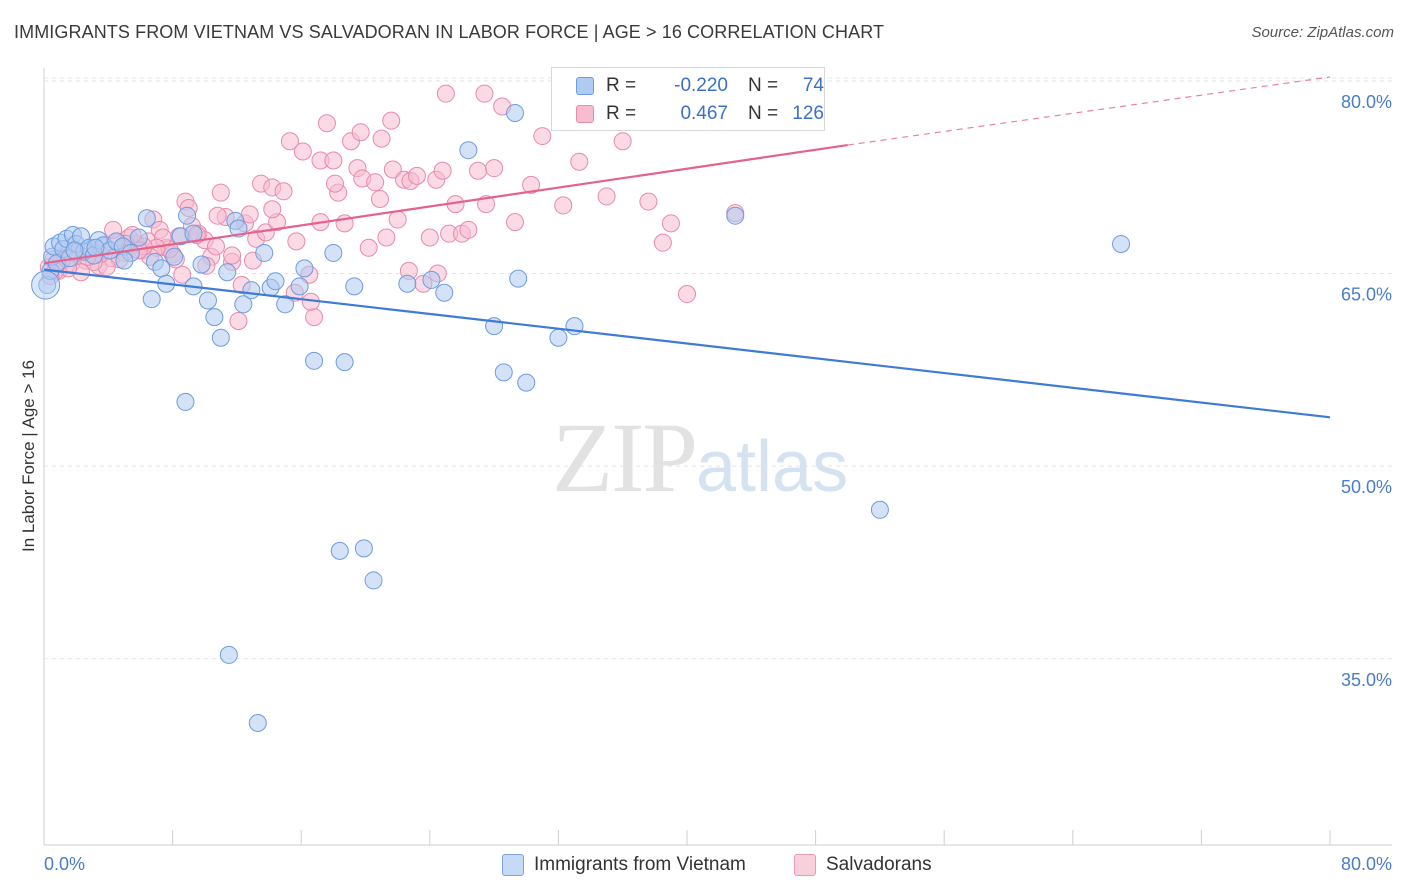  I want to click on y-tick-label: 50.0%, so click(1366, 487).